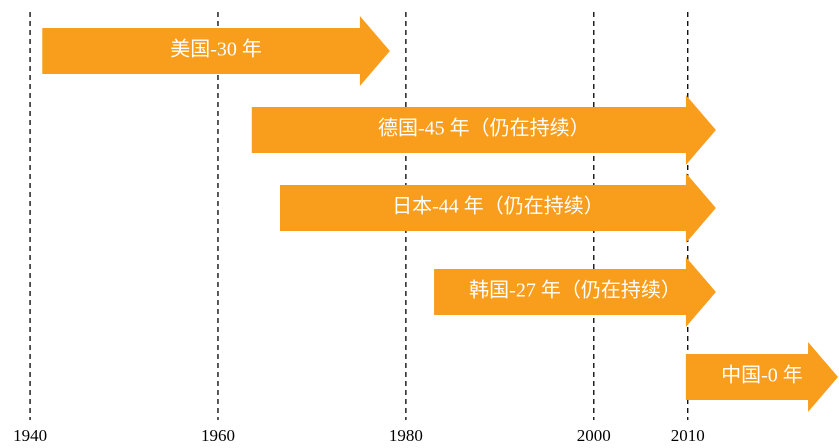  I want to click on arrow-label: 韩国-27 年（仍在持续）, so click(575, 290).